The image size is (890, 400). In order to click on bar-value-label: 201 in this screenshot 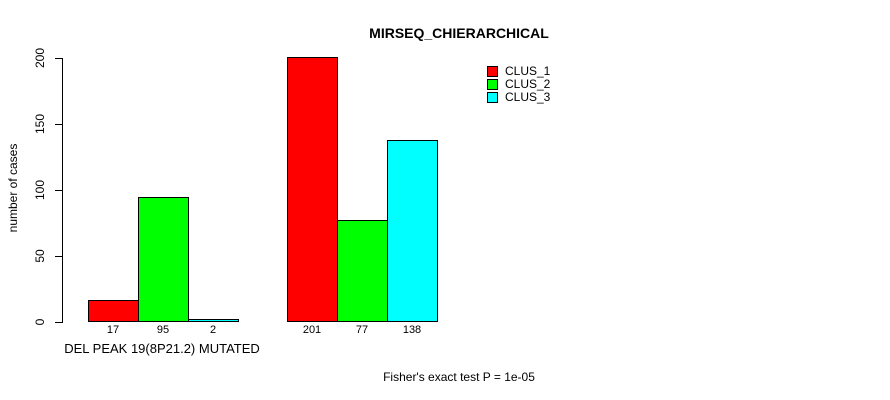, I will do `click(312, 330)`.